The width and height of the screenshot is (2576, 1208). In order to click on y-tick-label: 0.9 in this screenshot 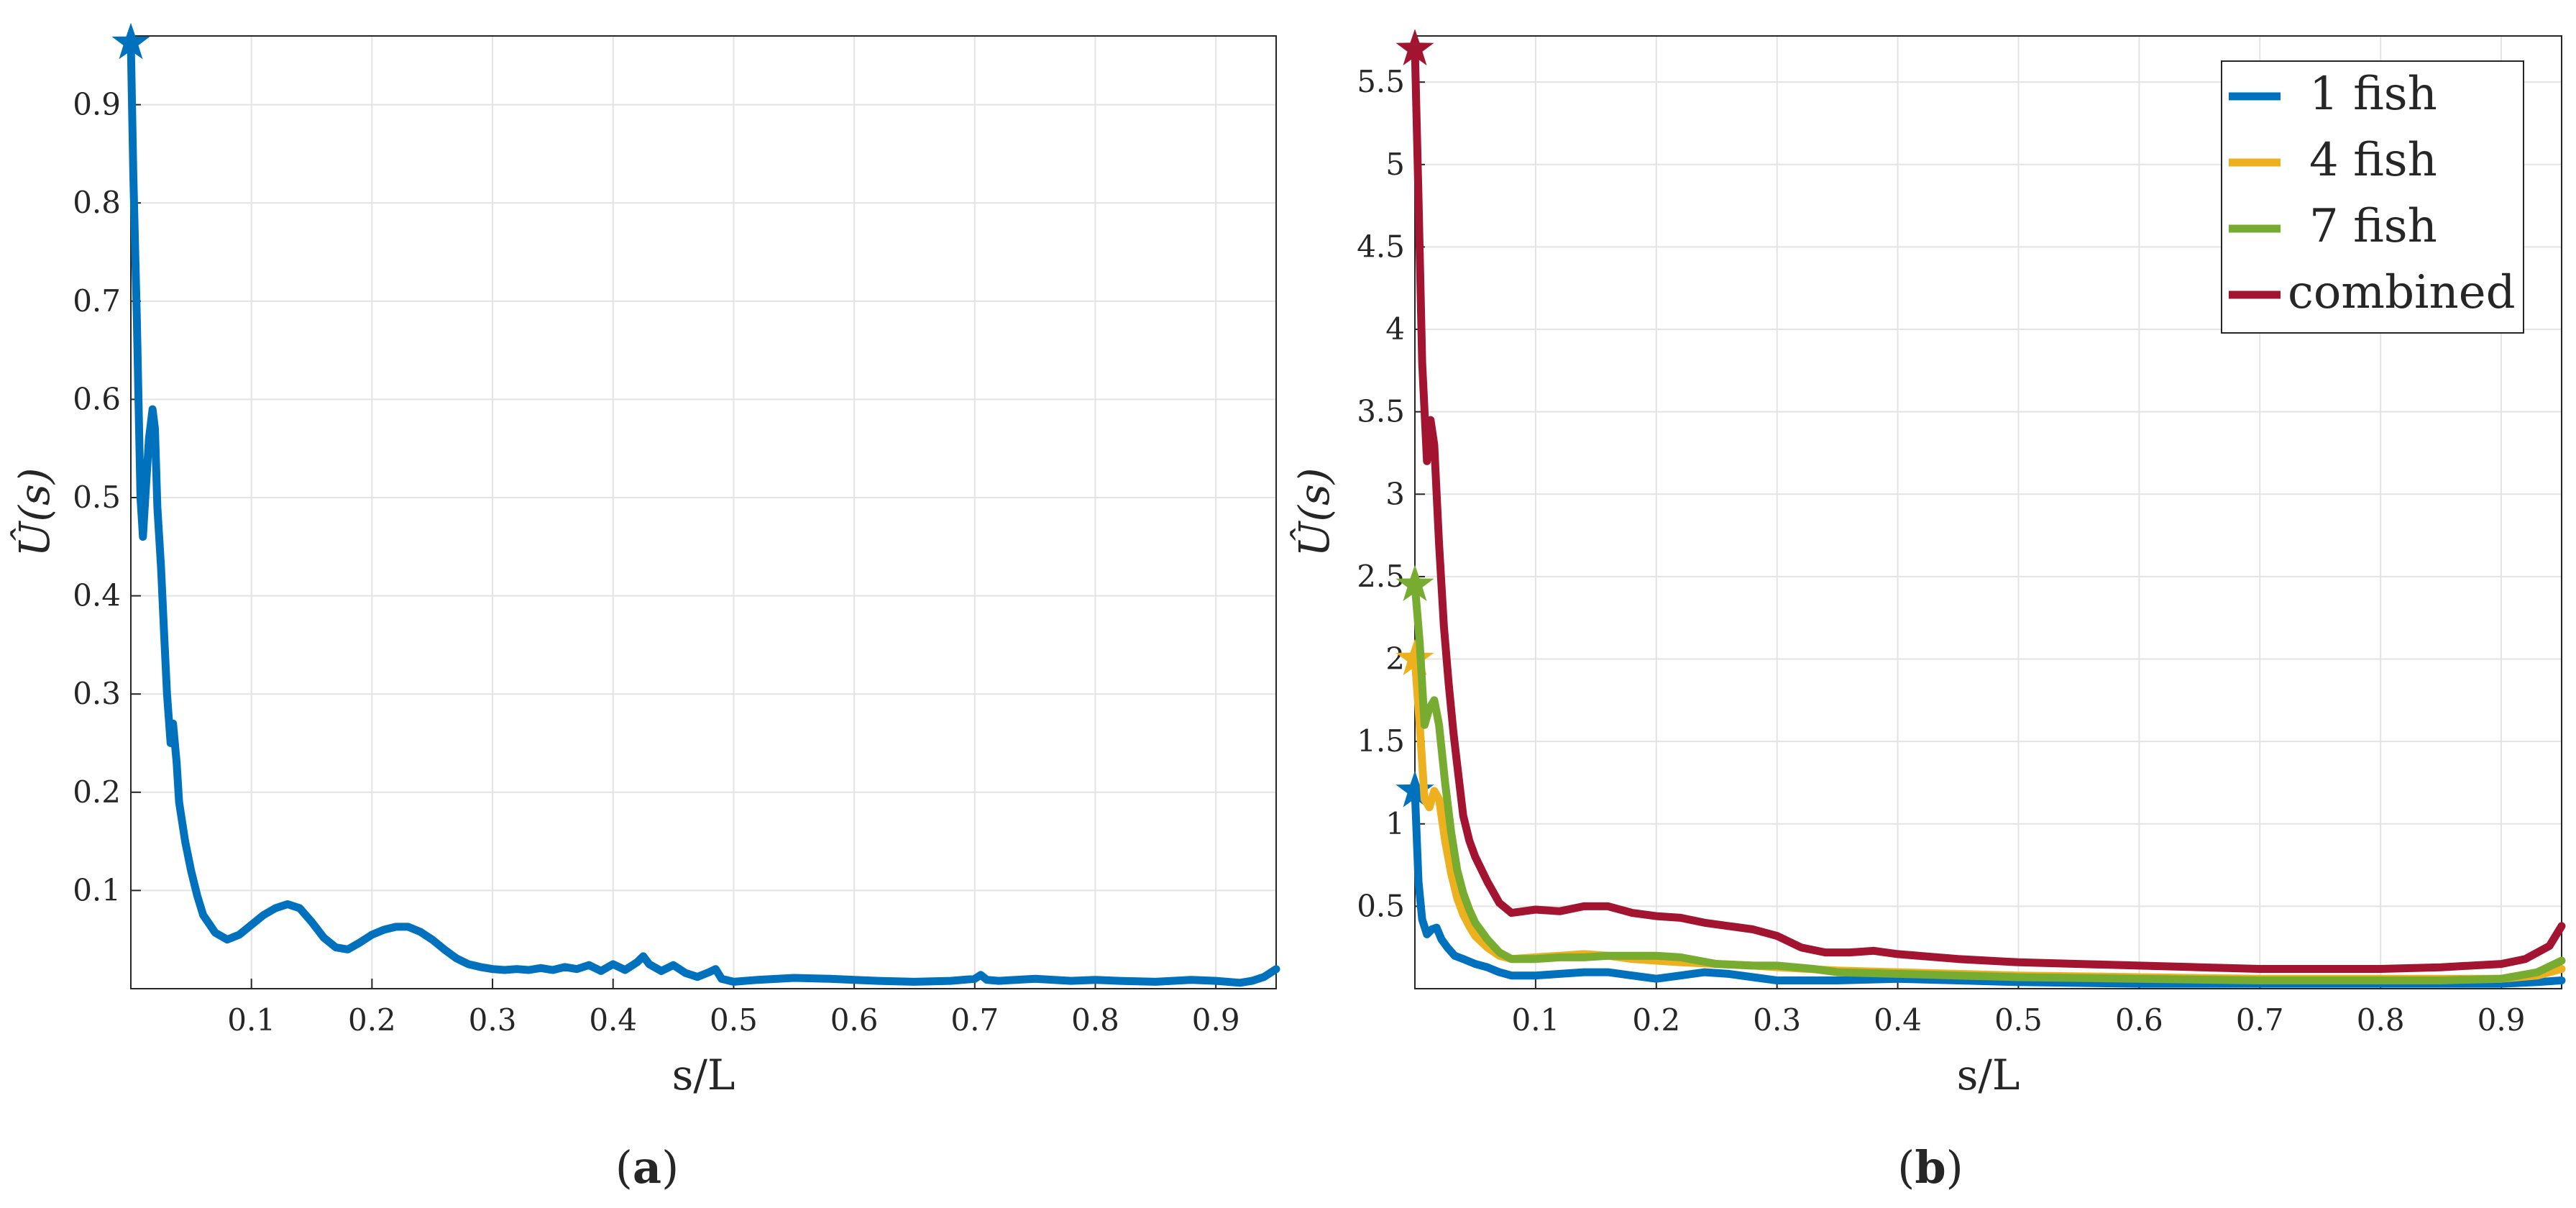, I will do `click(97, 104)`.